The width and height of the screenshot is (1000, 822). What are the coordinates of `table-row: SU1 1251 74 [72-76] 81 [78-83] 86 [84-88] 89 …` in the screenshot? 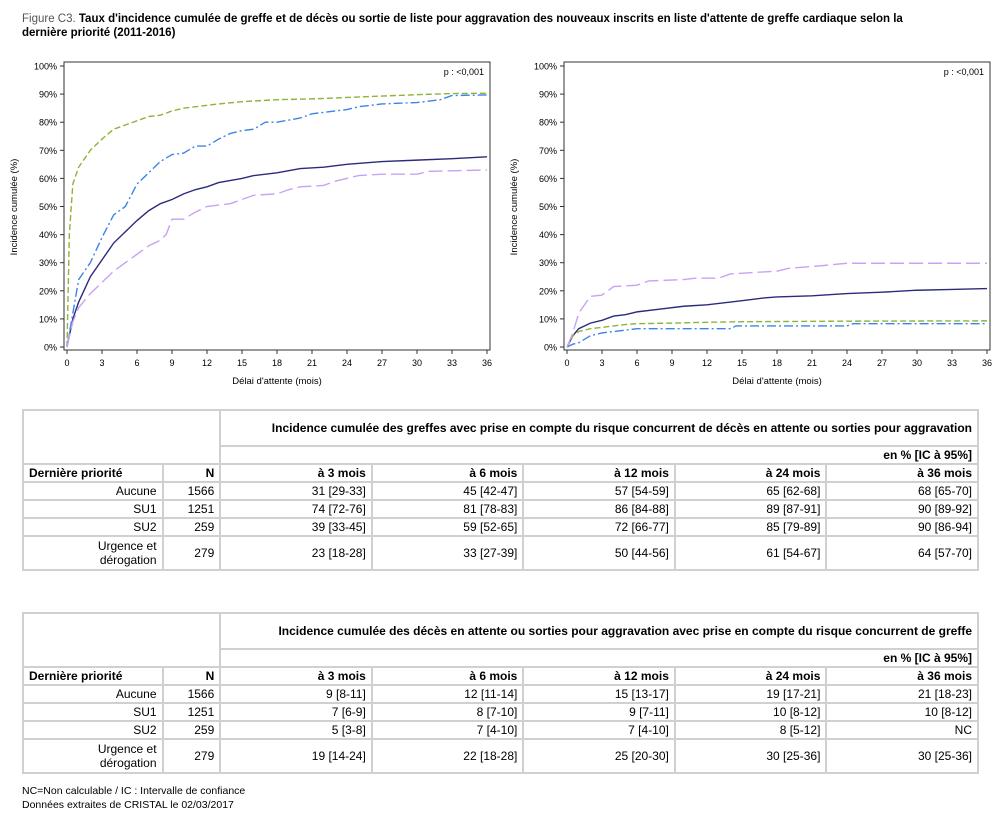 It's located at (500, 509).